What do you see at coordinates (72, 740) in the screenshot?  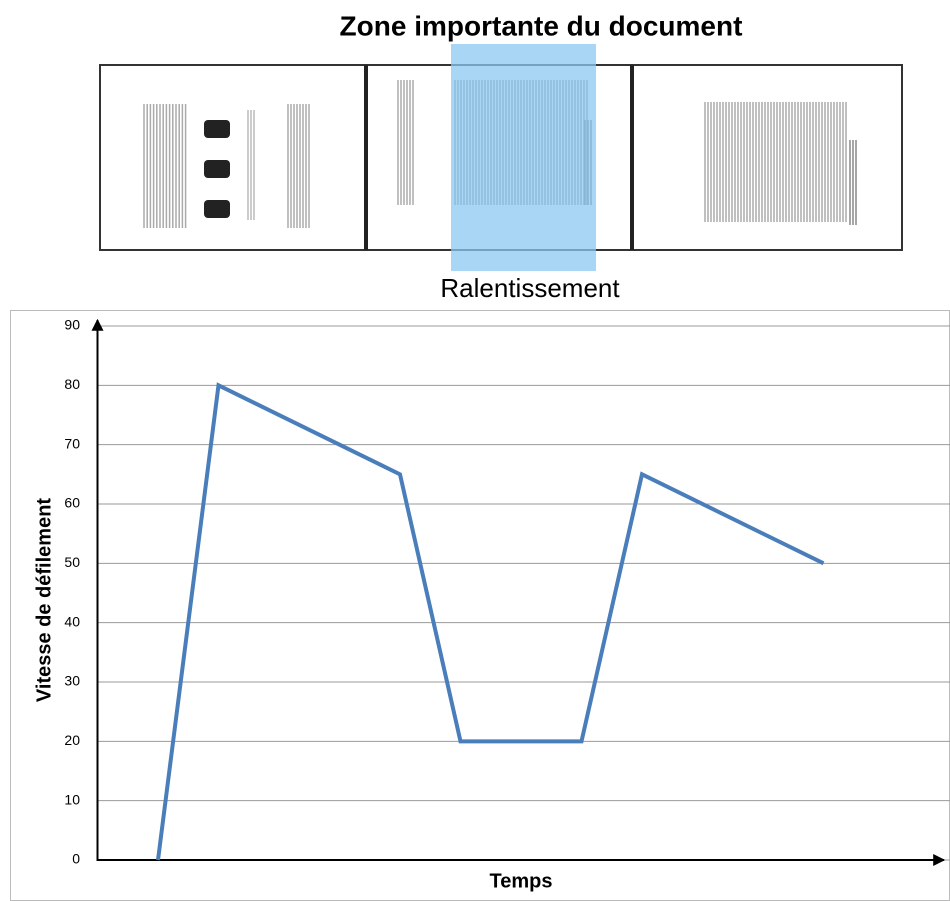 I see `y-tick-label: 20` at bounding box center [72, 740].